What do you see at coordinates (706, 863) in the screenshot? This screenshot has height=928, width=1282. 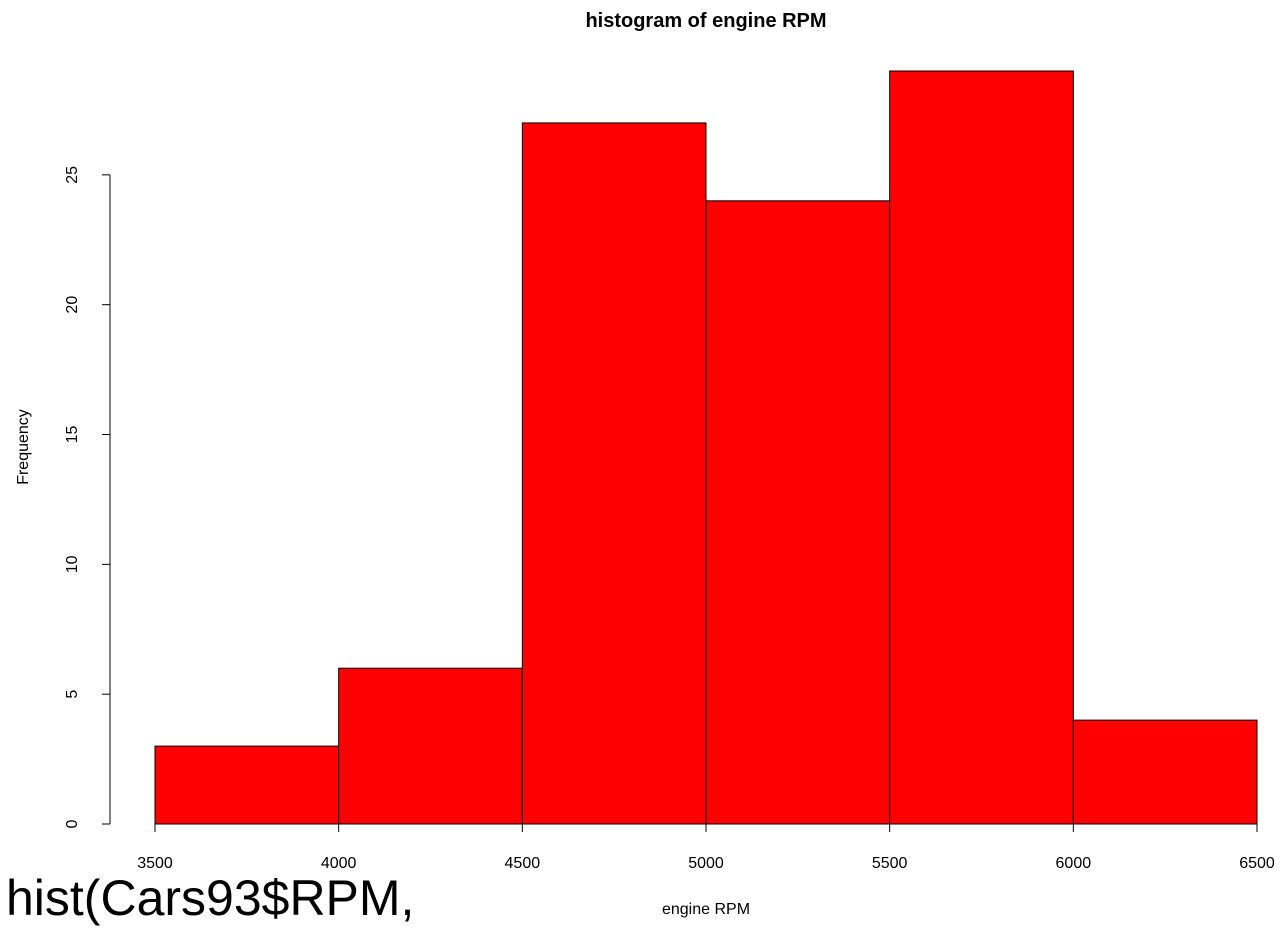 I see `x-tick-label: 5000` at bounding box center [706, 863].